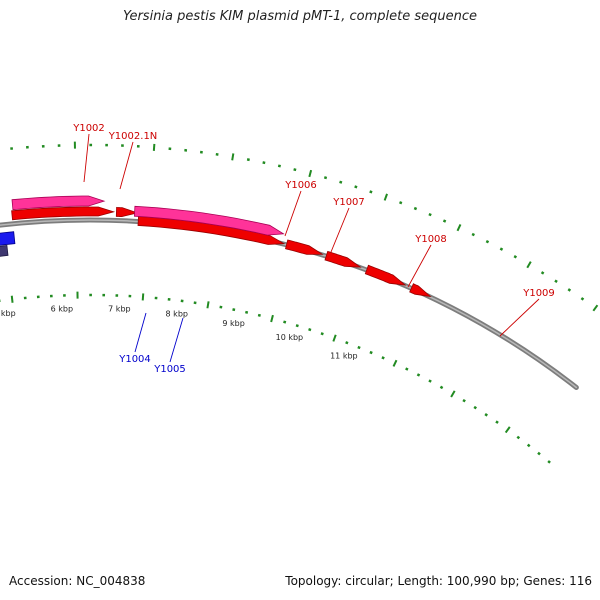  What do you see at coordinates (169, 369) in the screenshot?
I see `gene-label: Y1005` at bounding box center [169, 369].